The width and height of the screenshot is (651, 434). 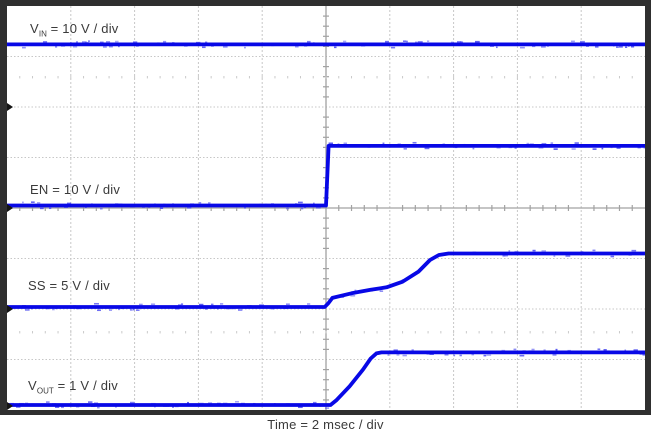 What do you see at coordinates (10, 107) in the screenshot?
I see `vin-ground-marker-icon` at bounding box center [10, 107].